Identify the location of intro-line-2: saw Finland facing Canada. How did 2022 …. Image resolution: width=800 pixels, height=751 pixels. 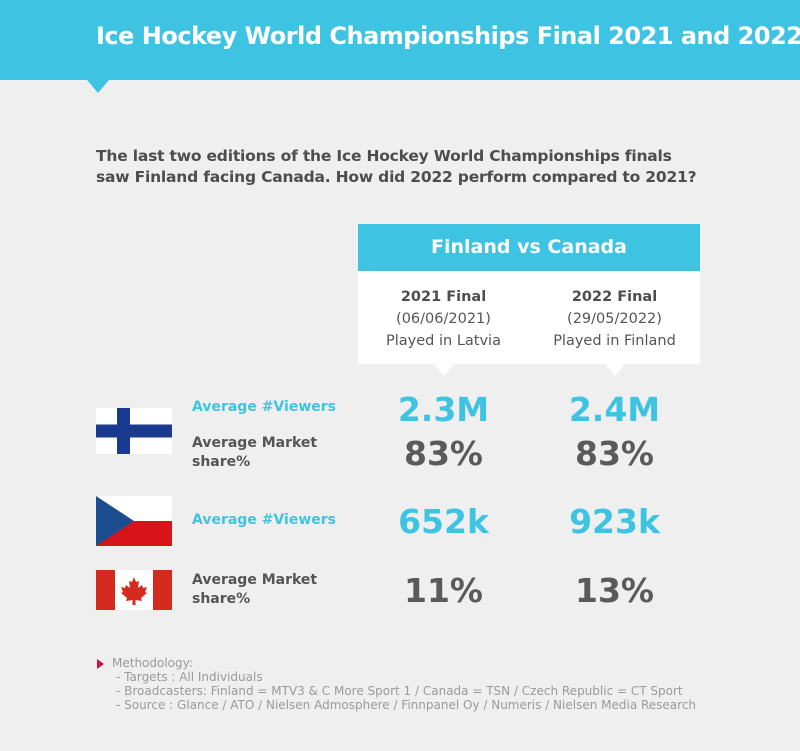
(396, 177).